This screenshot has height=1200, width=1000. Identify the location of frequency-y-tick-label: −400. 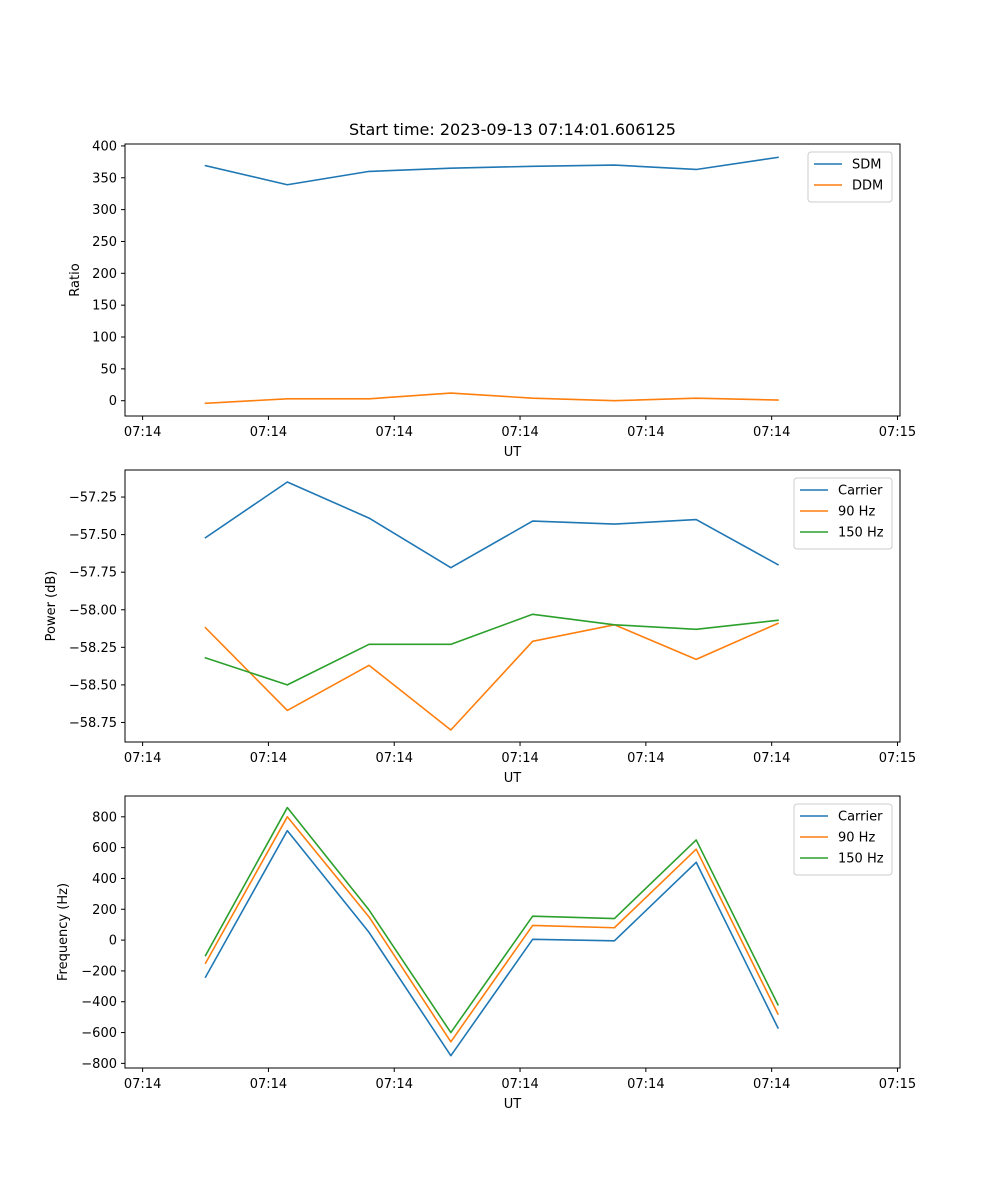
(99, 1002).